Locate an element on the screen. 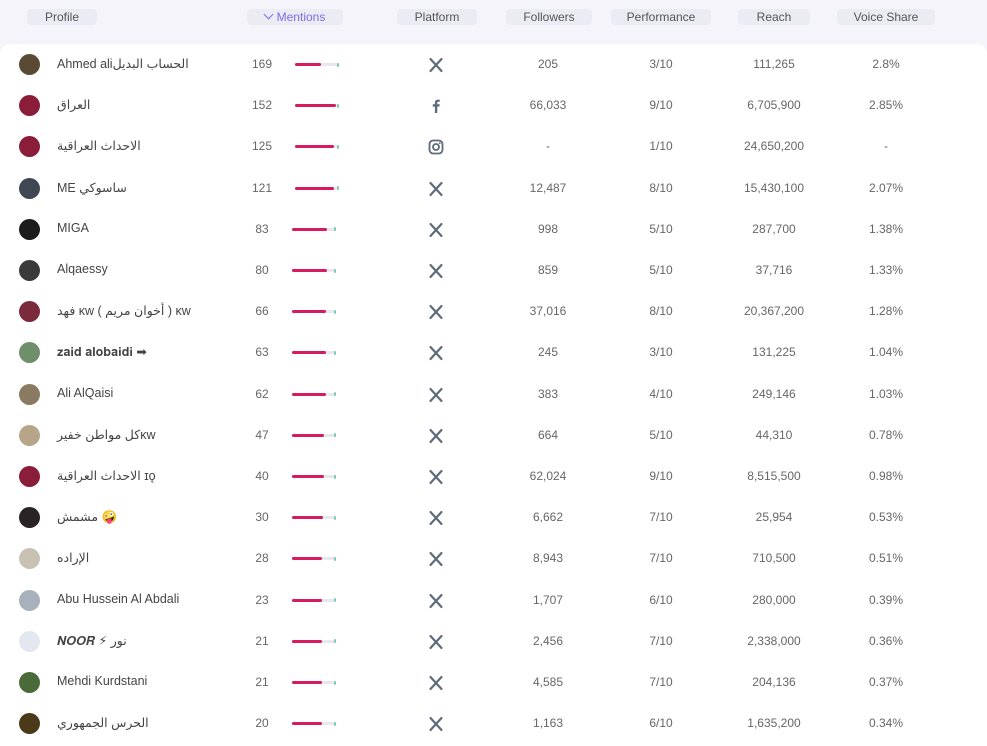 The image size is (987, 746). performance-value: 1/10 is located at coordinates (661, 146).